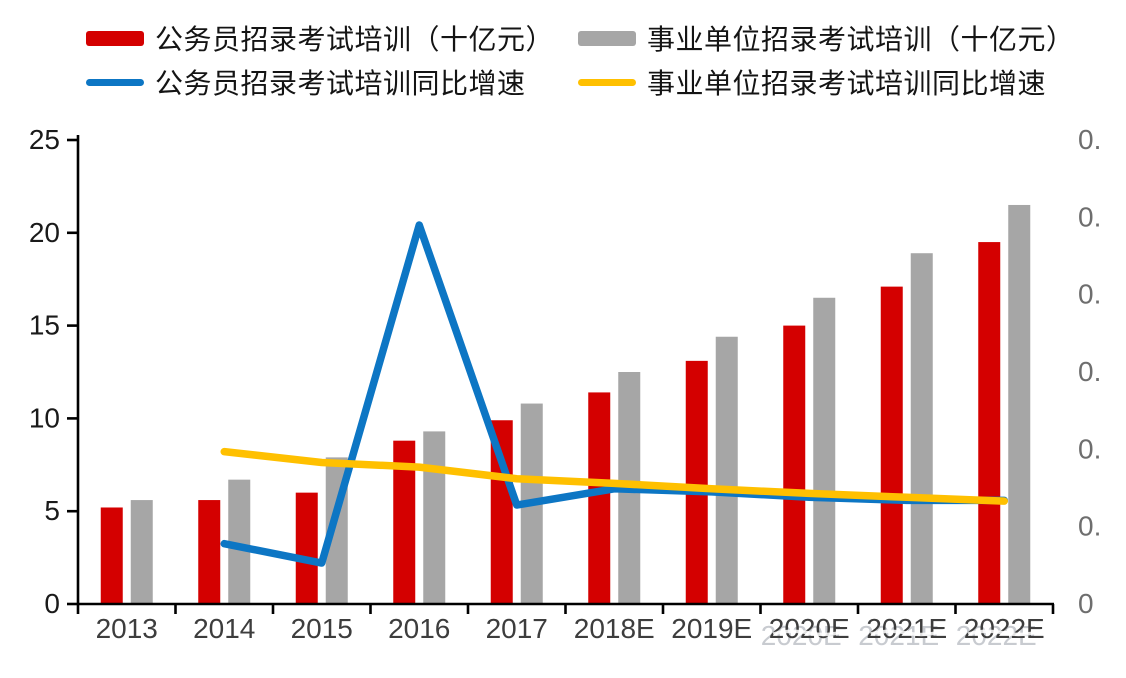 Image resolution: width=1126 pixels, height=678 pixels. I want to click on institution-growth-line, so click(614, 476).